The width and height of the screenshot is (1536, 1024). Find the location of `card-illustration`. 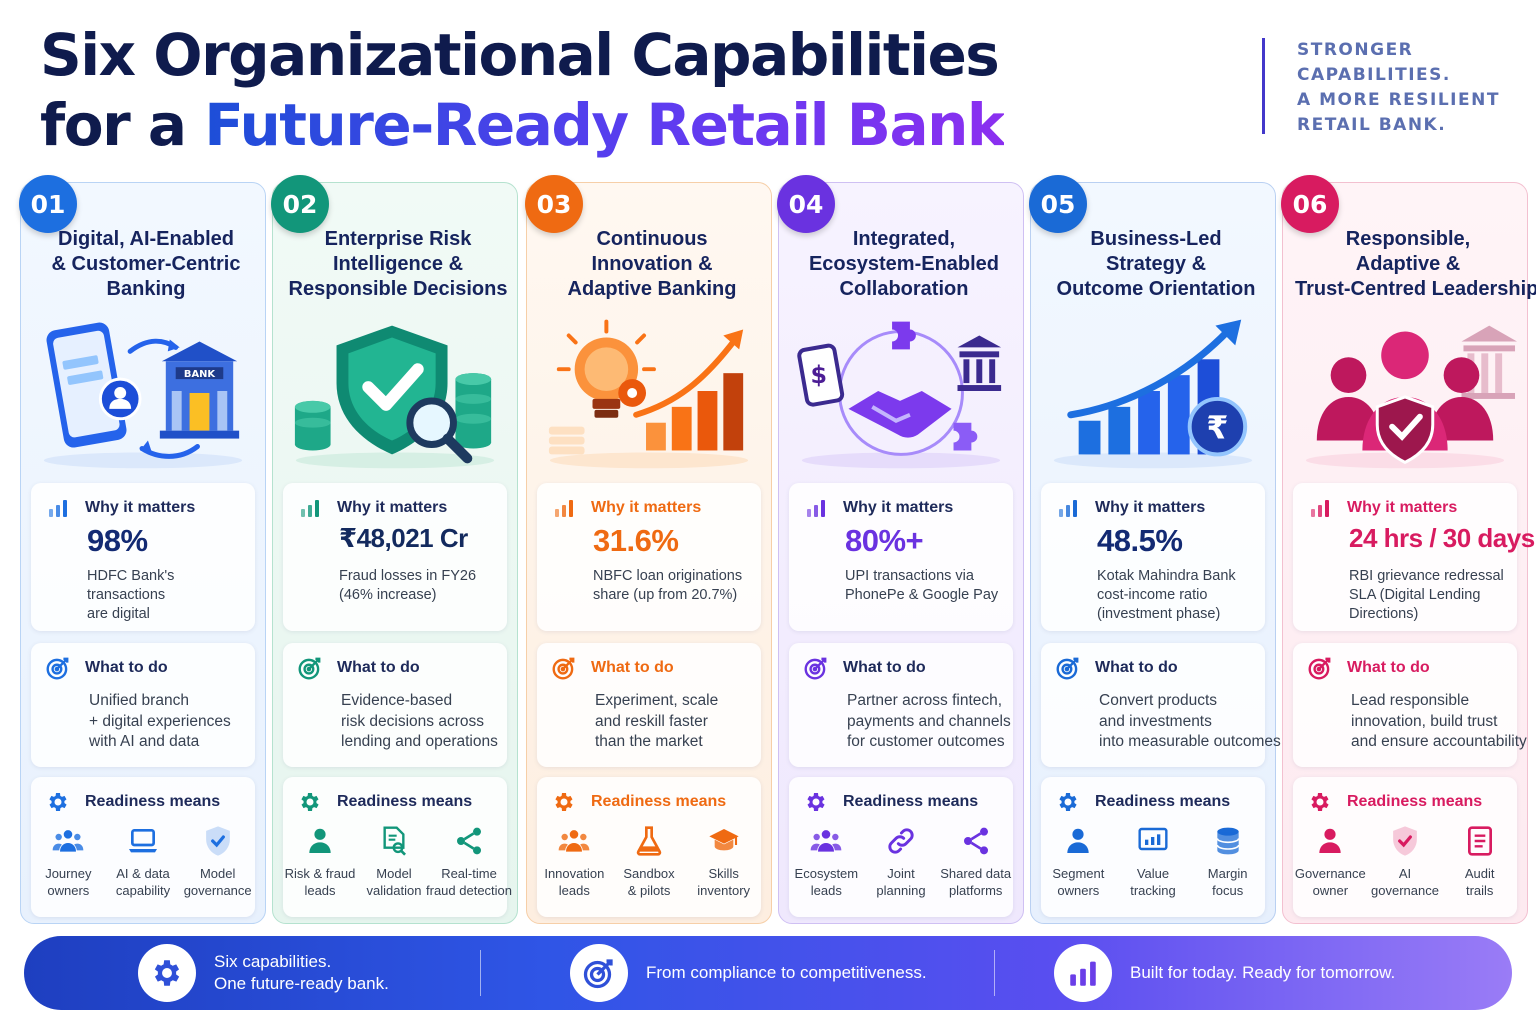

card-illustration is located at coordinates (649, 391).